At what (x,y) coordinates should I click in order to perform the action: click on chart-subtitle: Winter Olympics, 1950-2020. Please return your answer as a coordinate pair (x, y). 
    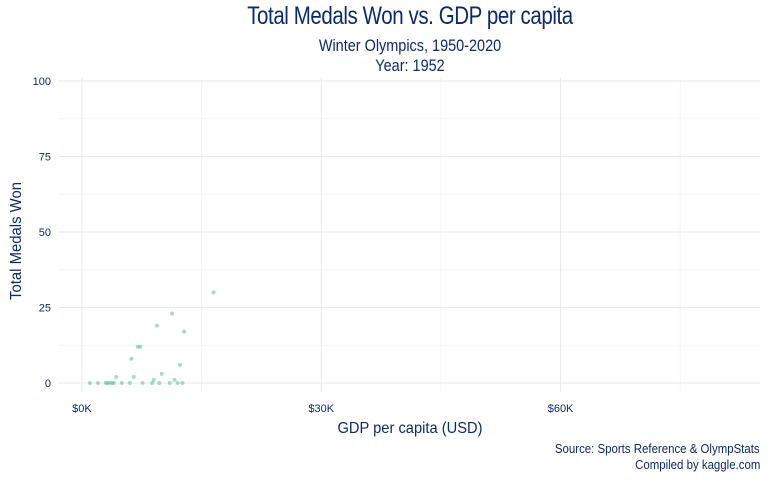
    Looking at the image, I should click on (410, 45).